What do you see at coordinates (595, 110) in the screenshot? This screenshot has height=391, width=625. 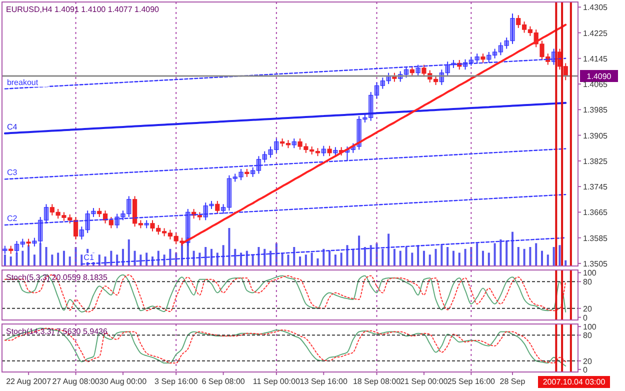 I see `y-tick-label: 1.3985` at bounding box center [595, 110].